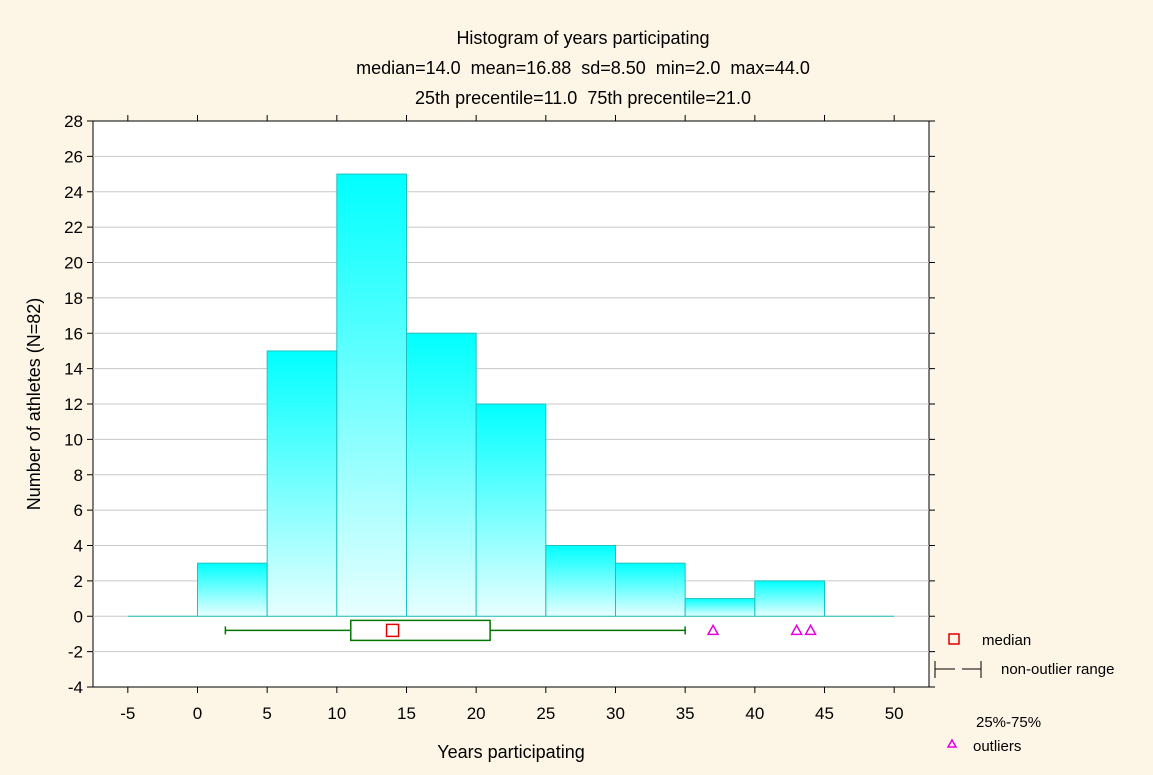 This screenshot has height=775, width=1153. What do you see at coordinates (894, 713) in the screenshot?
I see `x-tick-label: 50` at bounding box center [894, 713].